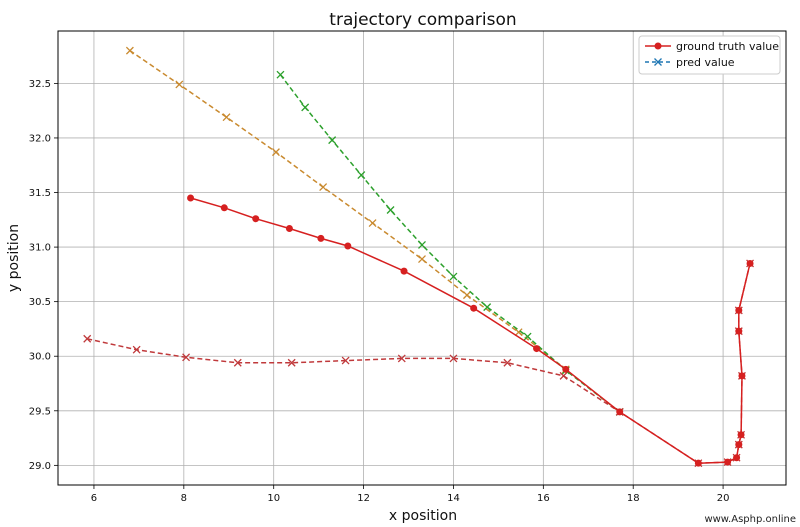 This screenshot has width=800, height=527. Describe the element at coordinates (422, 20) in the screenshot. I see `chart-title: trajectory comparison` at that location.